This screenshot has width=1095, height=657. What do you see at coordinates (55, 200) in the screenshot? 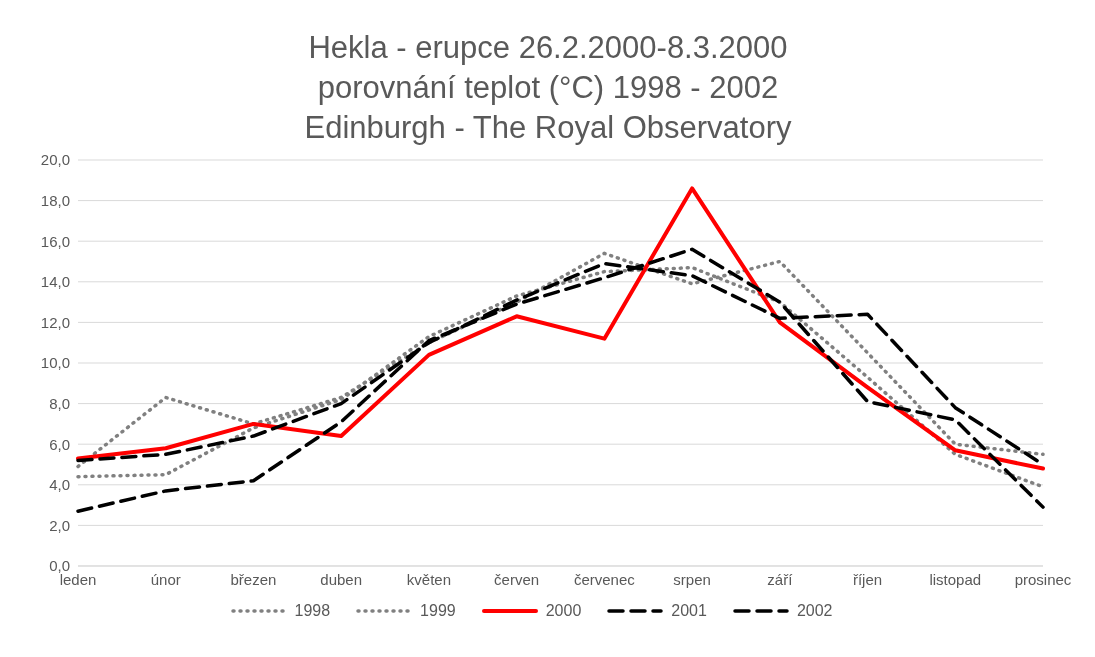
I see `y-tick-label: 18,0` at bounding box center [55, 200].